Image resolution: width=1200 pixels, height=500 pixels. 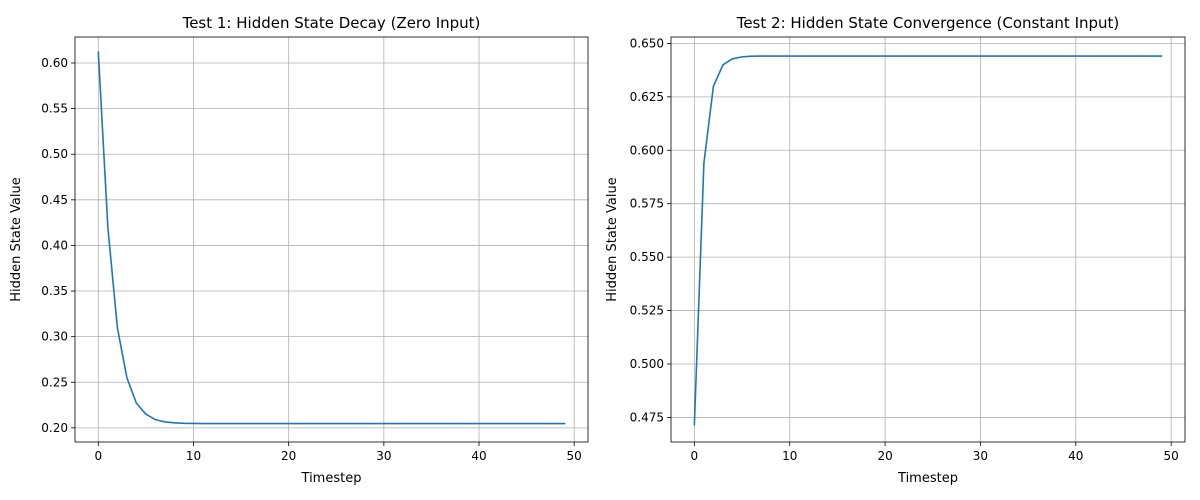 I want to click on y-tick-label: 0.35, so click(x=54, y=291).